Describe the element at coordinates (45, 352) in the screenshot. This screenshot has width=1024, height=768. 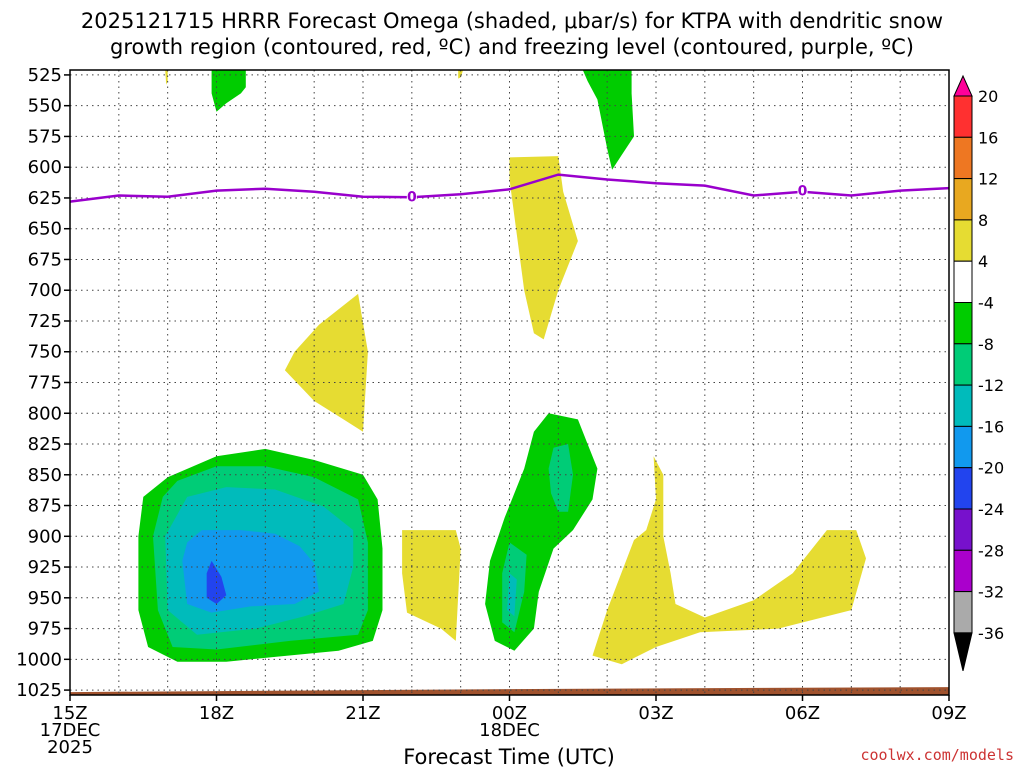
I see `y-tick-label-750: 750` at that location.